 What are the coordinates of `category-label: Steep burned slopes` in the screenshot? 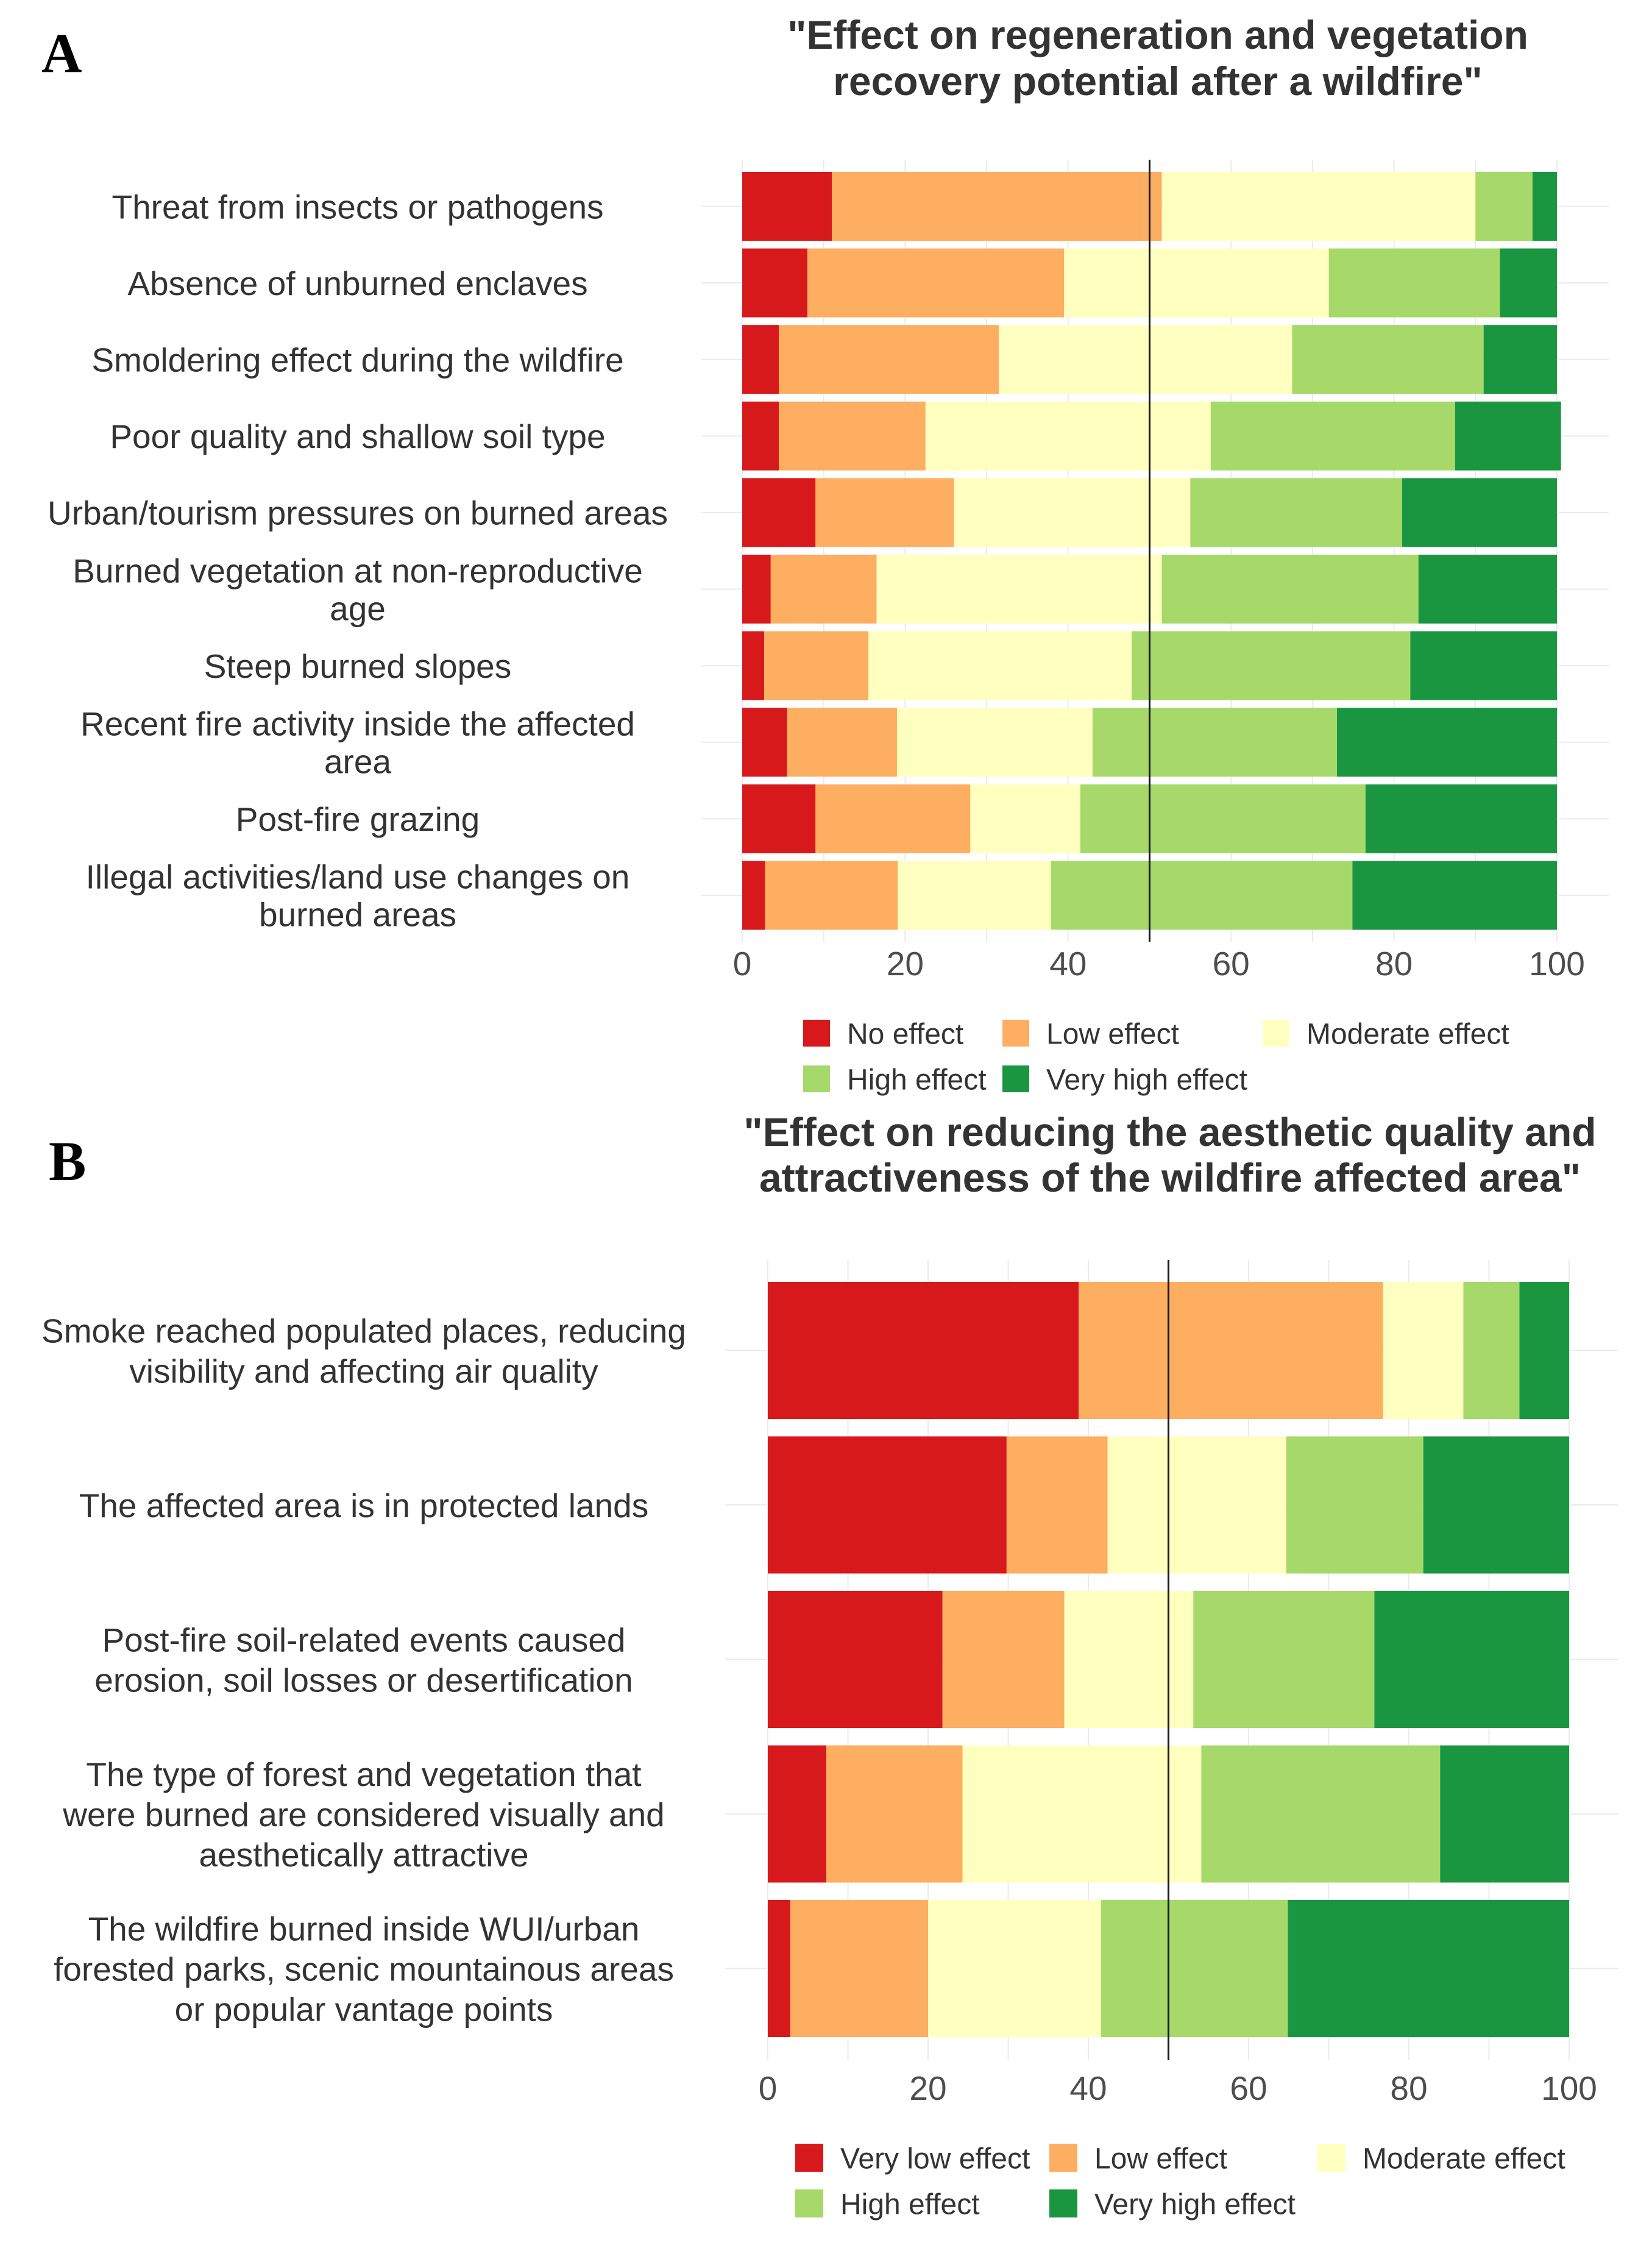 It's located at (358, 666).